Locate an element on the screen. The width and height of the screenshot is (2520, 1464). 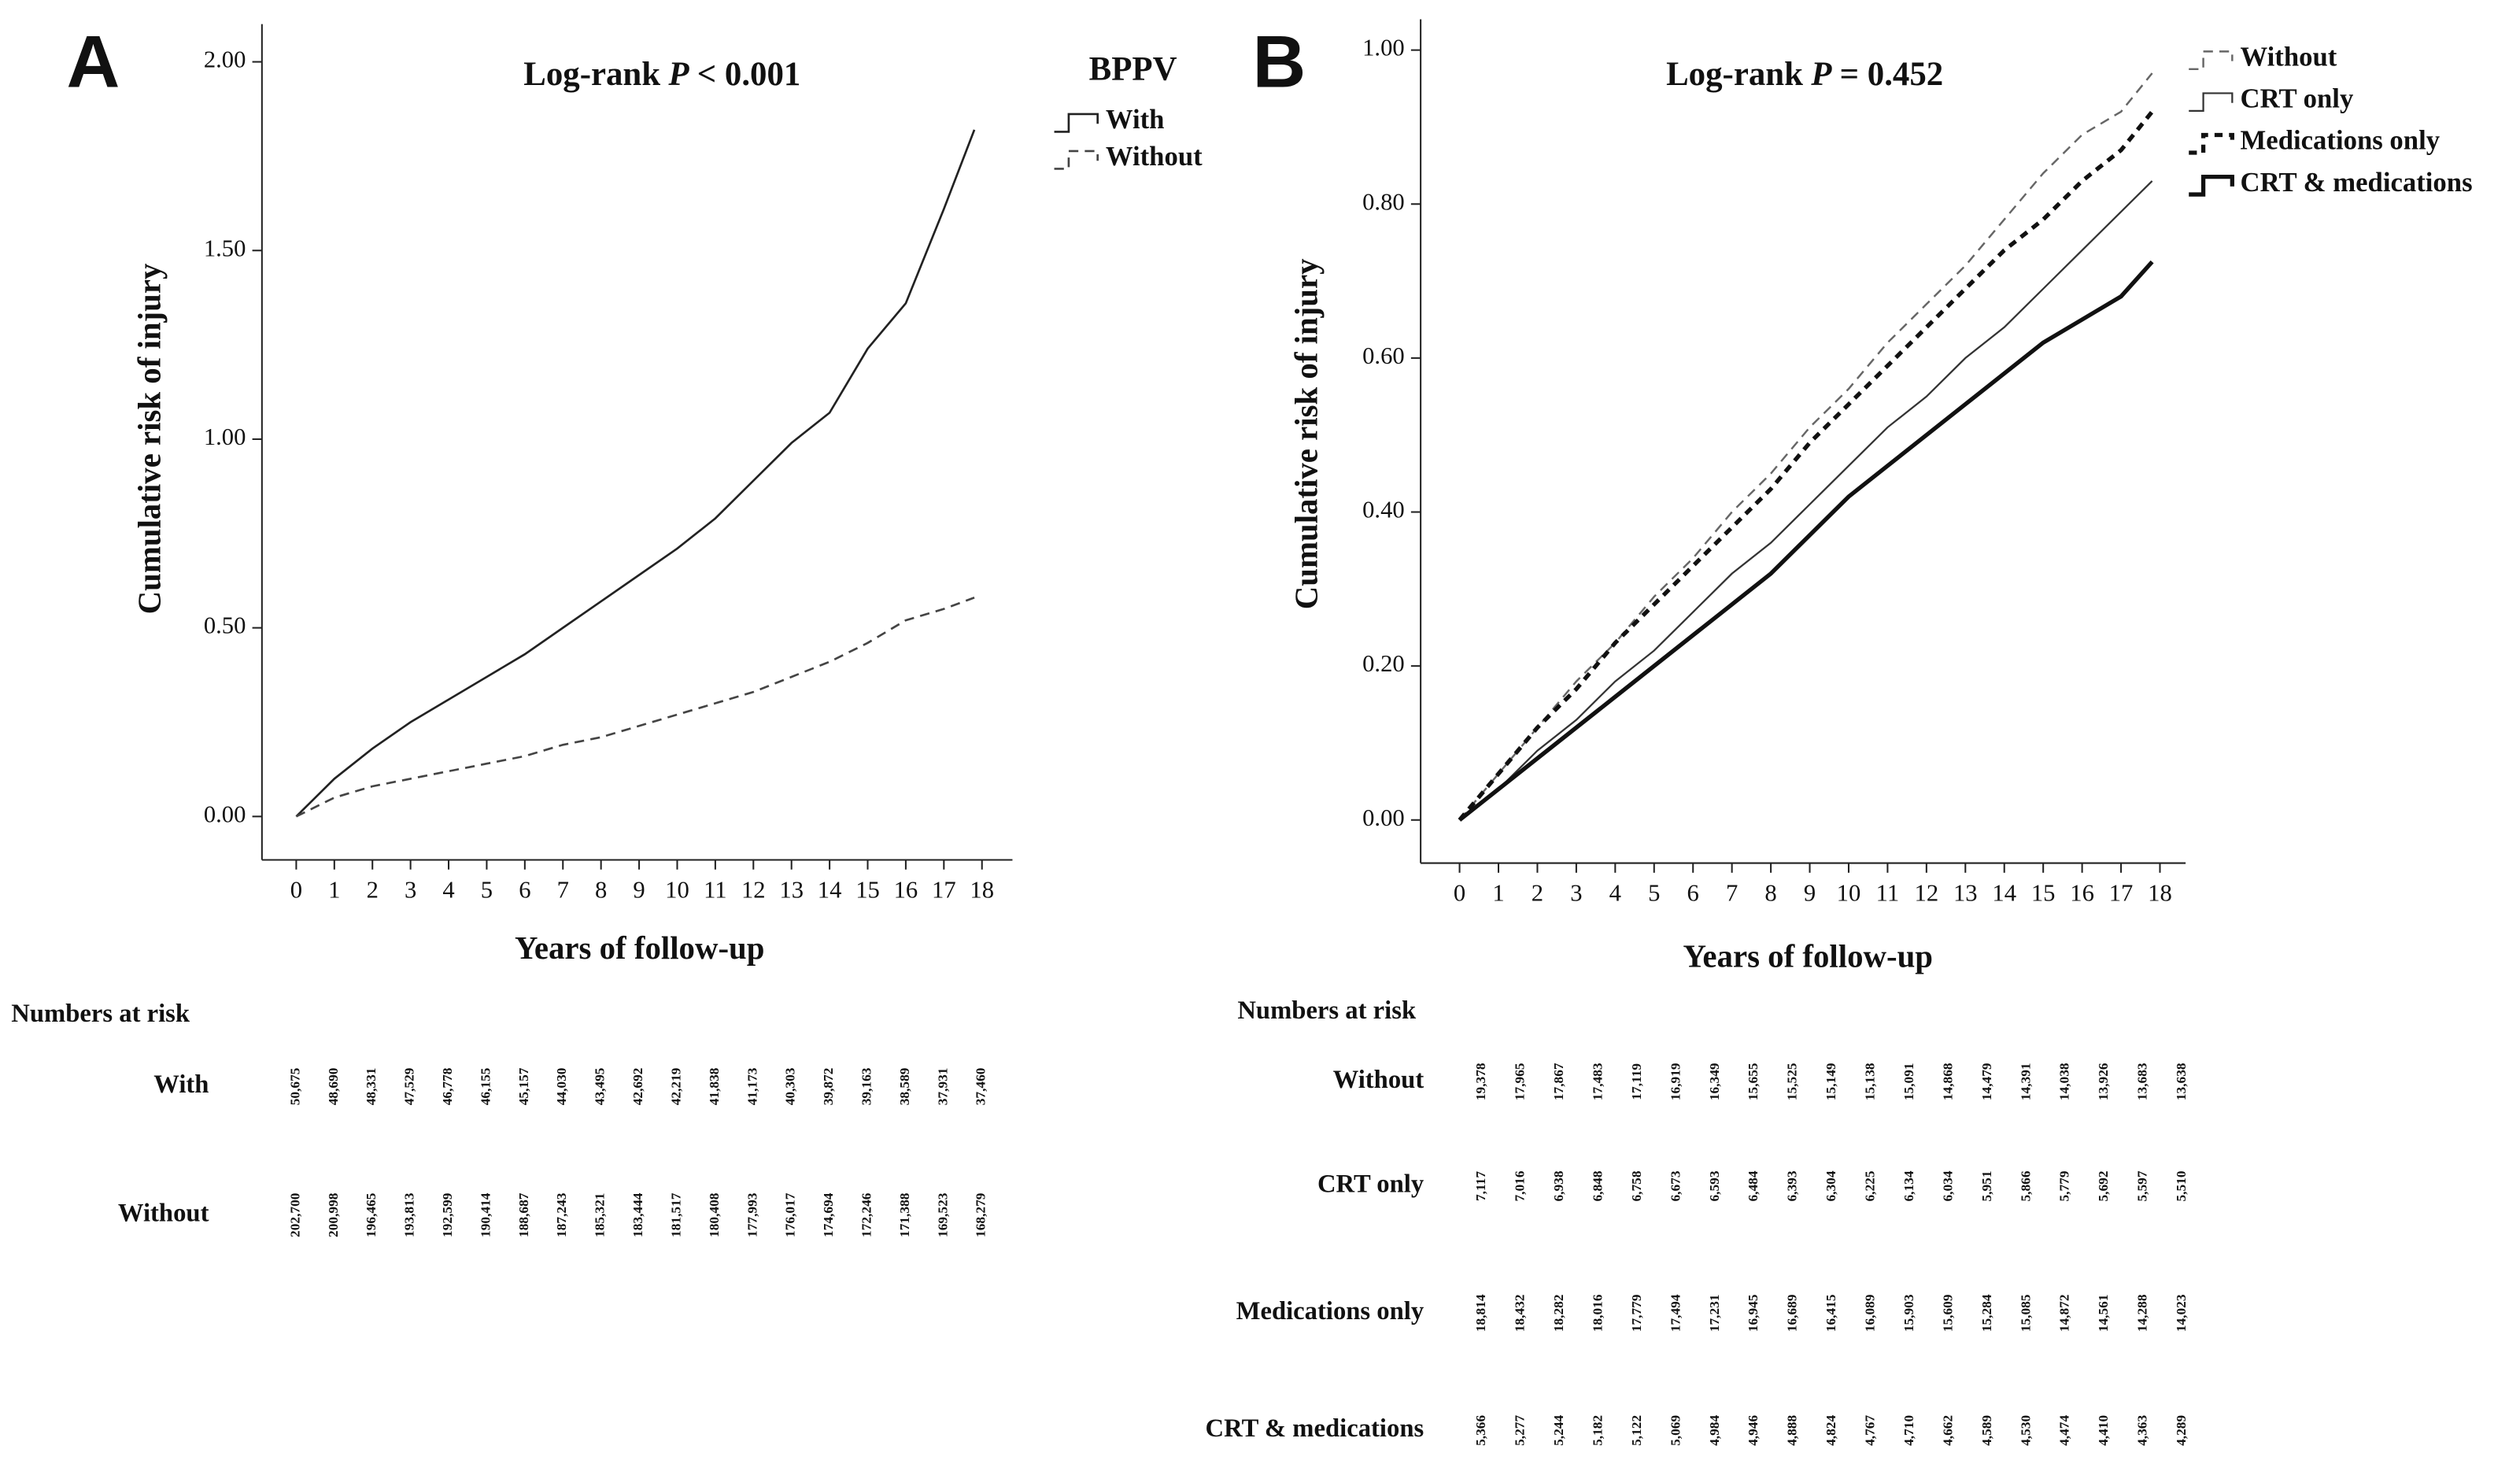
risk-number: 18,432 is located at coordinates (1520, 1313).